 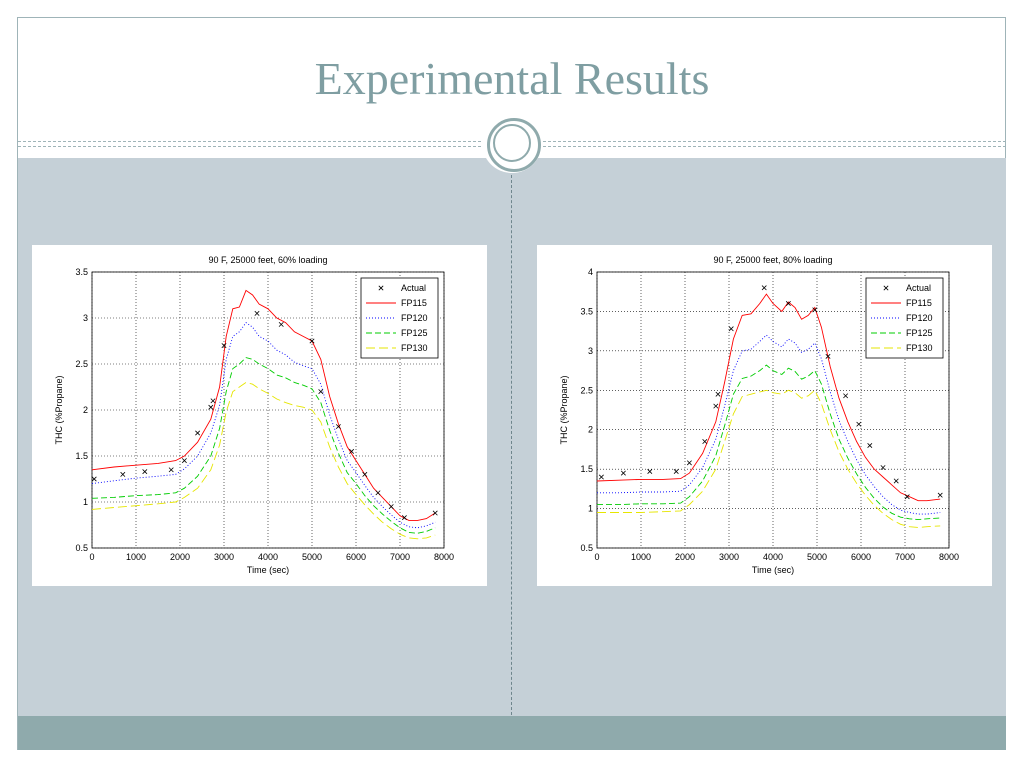 What do you see at coordinates (512, 143) in the screenshot?
I see `circle-ornament-inner` at bounding box center [512, 143].